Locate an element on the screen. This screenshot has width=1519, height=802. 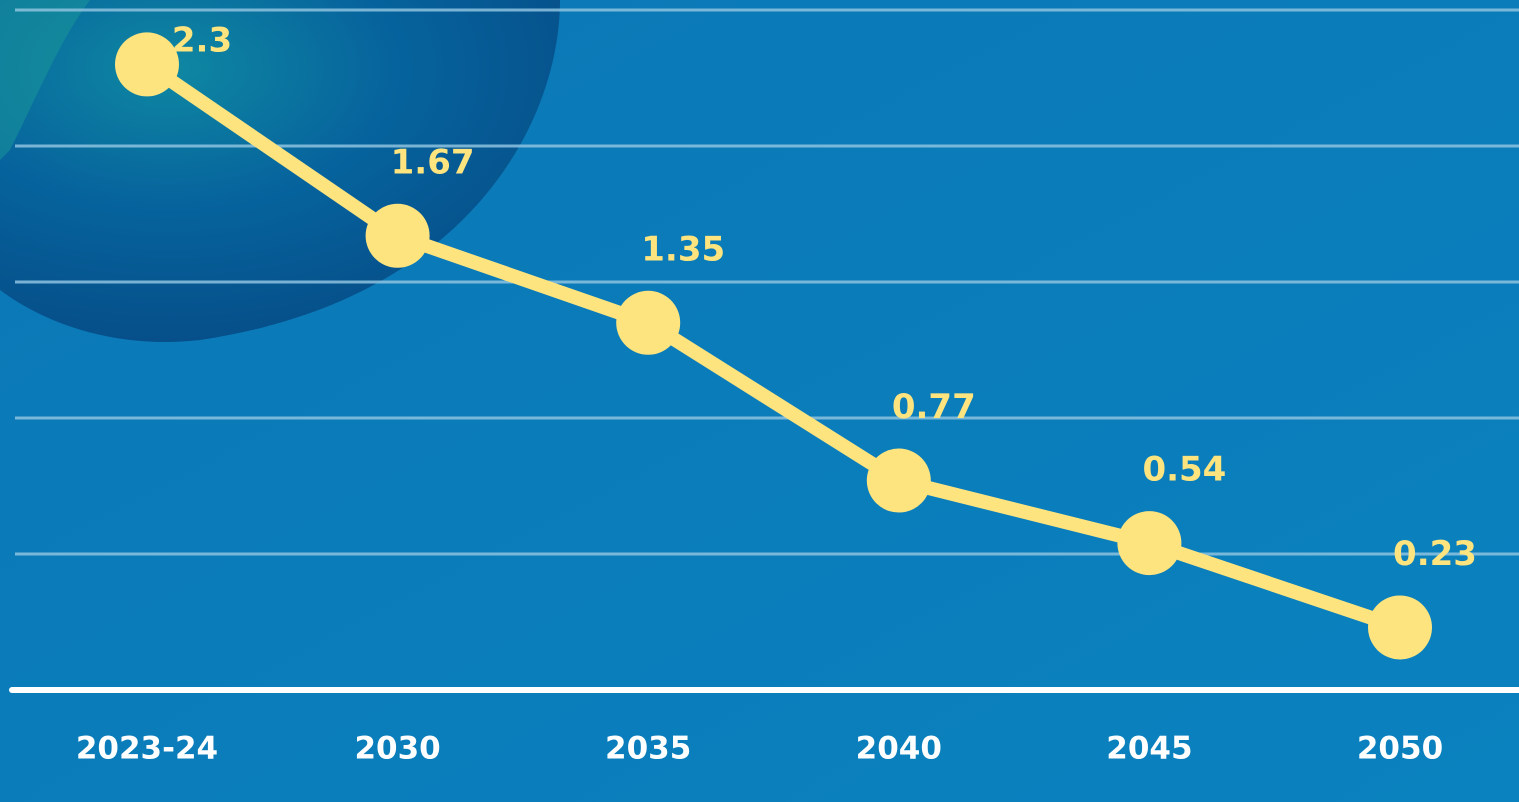
x-tick-label: 2040 is located at coordinates (899, 749).